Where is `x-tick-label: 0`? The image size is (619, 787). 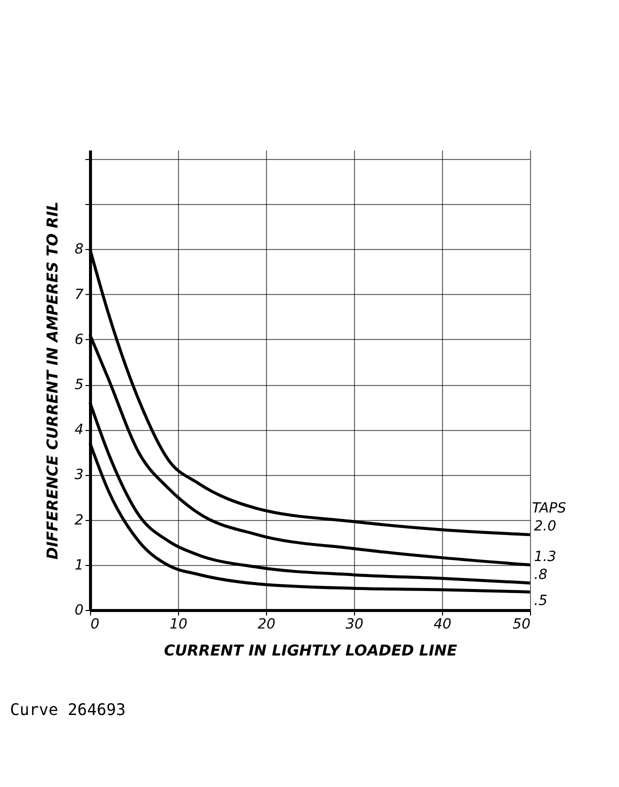
x-tick-label: 0 is located at coordinates (95, 624).